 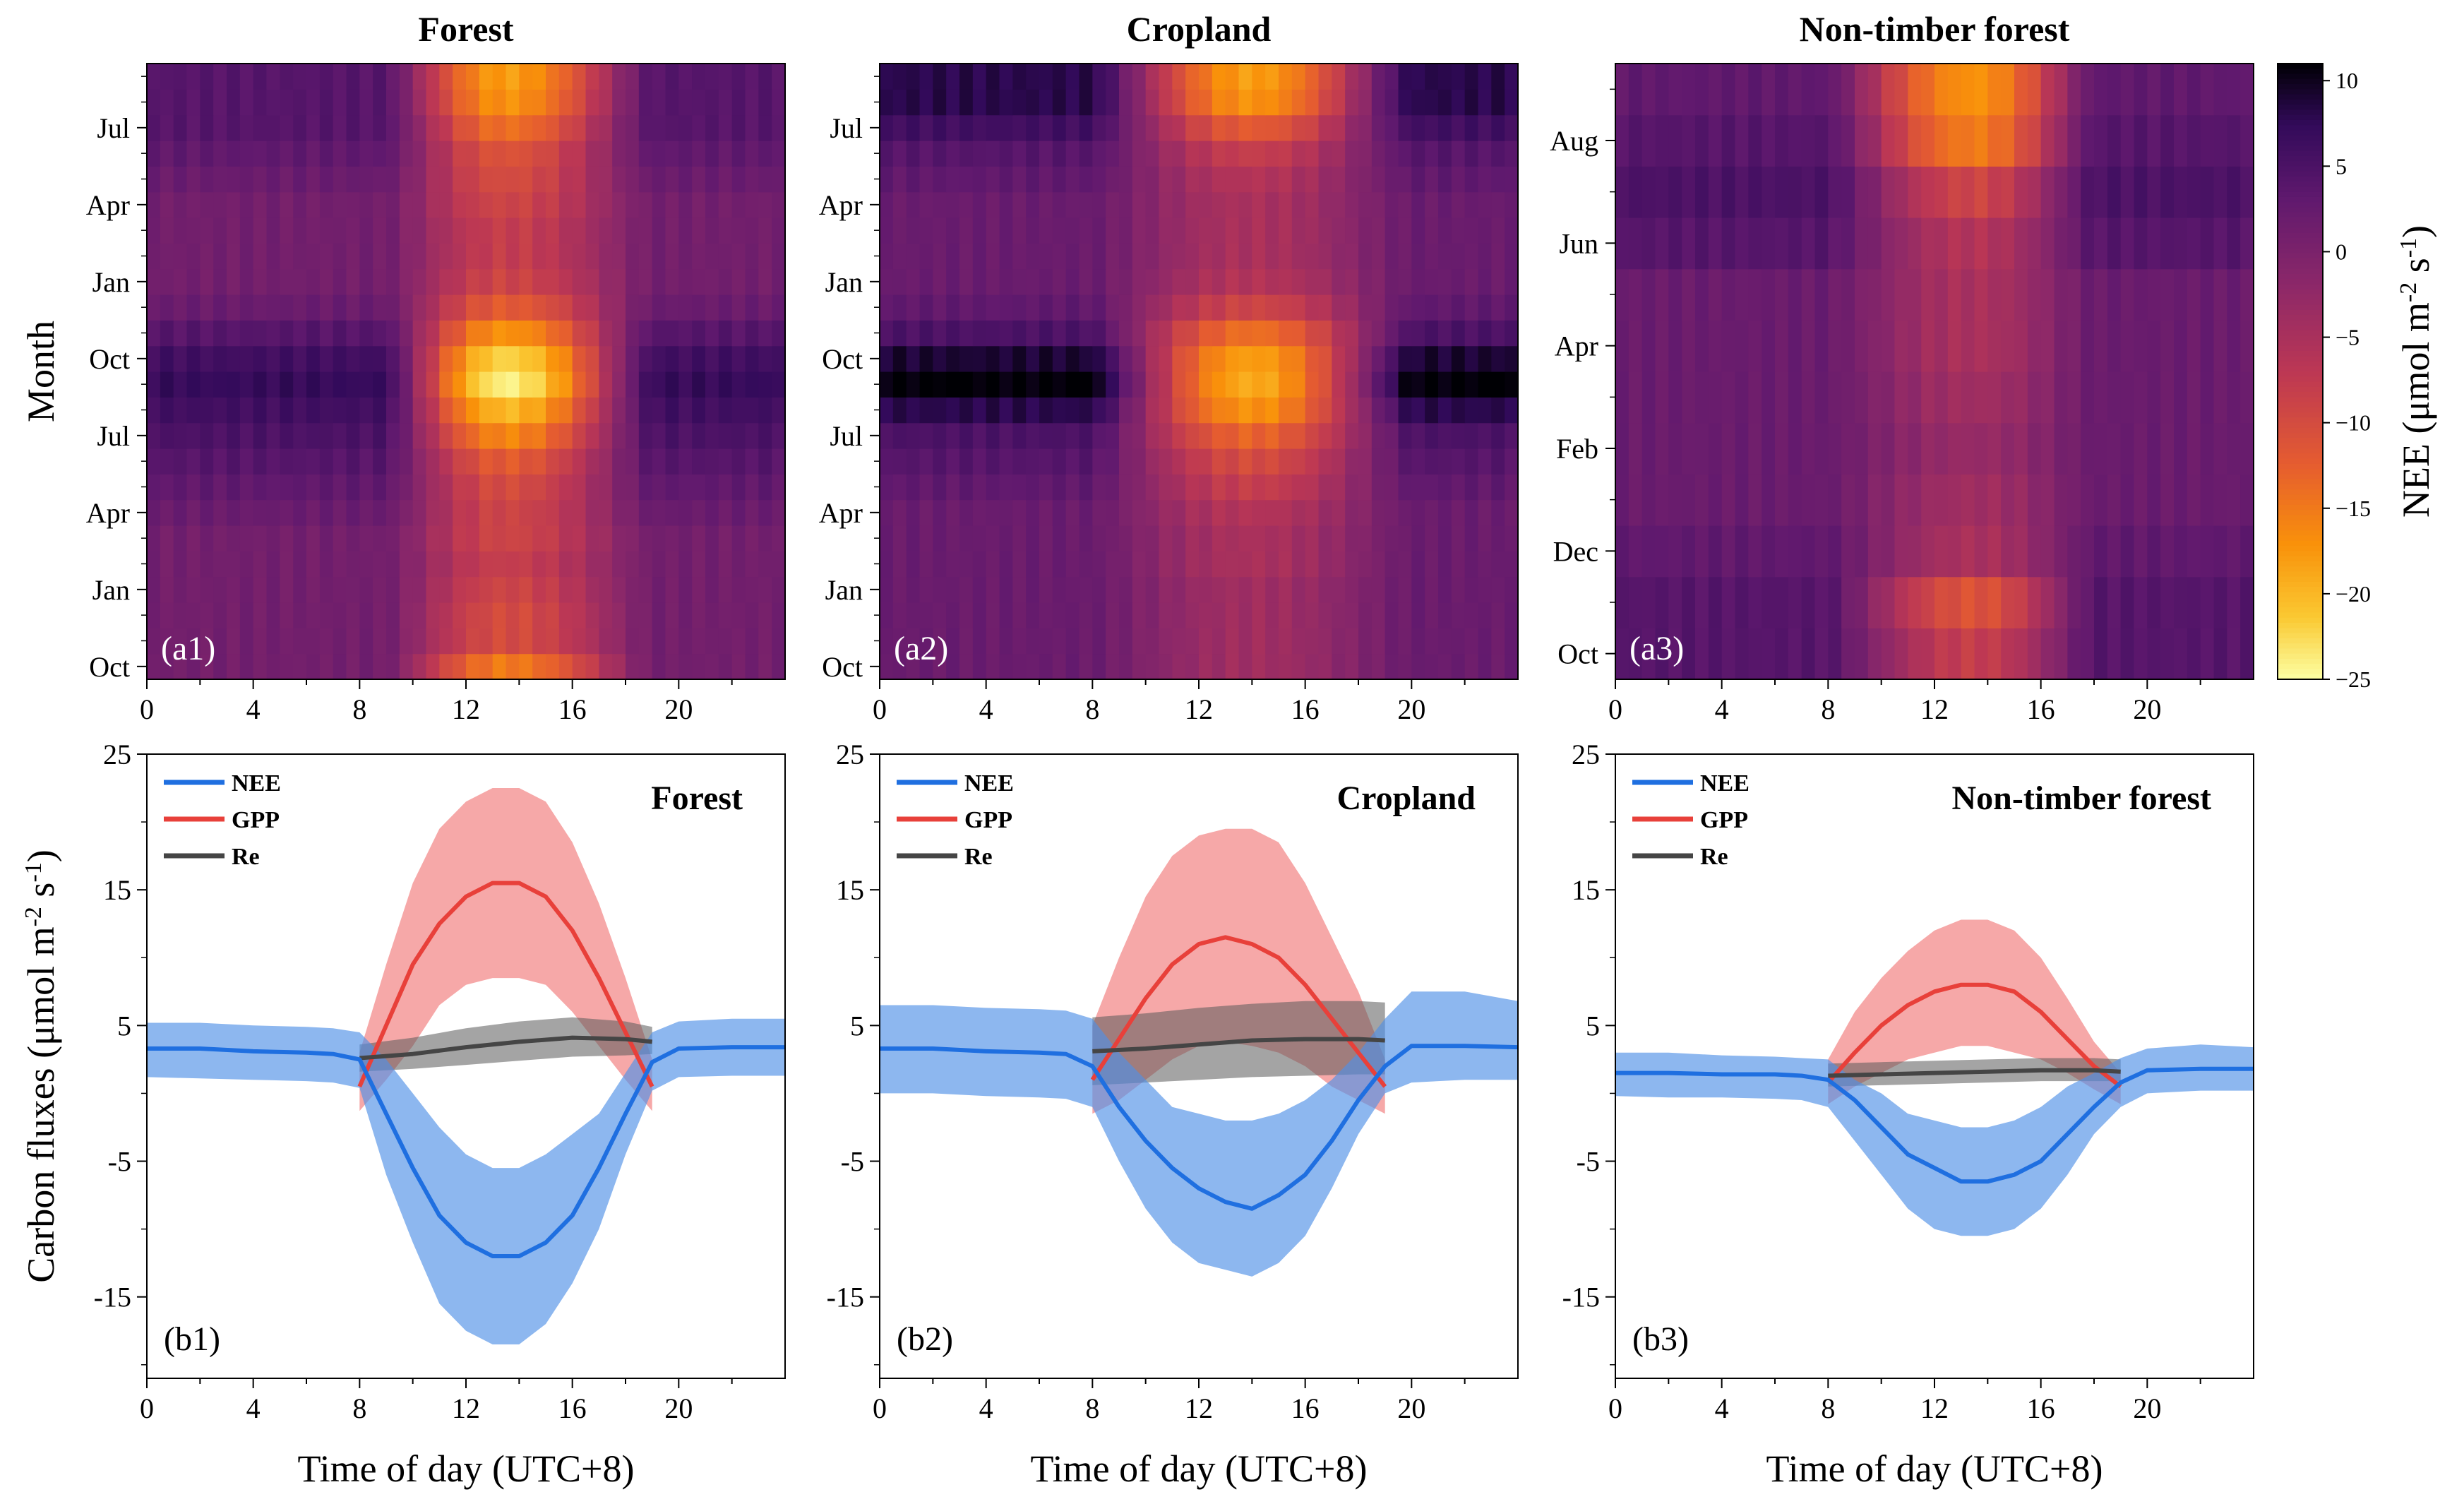 I want to click on y-tick-label: Feb, so click(x=1577, y=449).